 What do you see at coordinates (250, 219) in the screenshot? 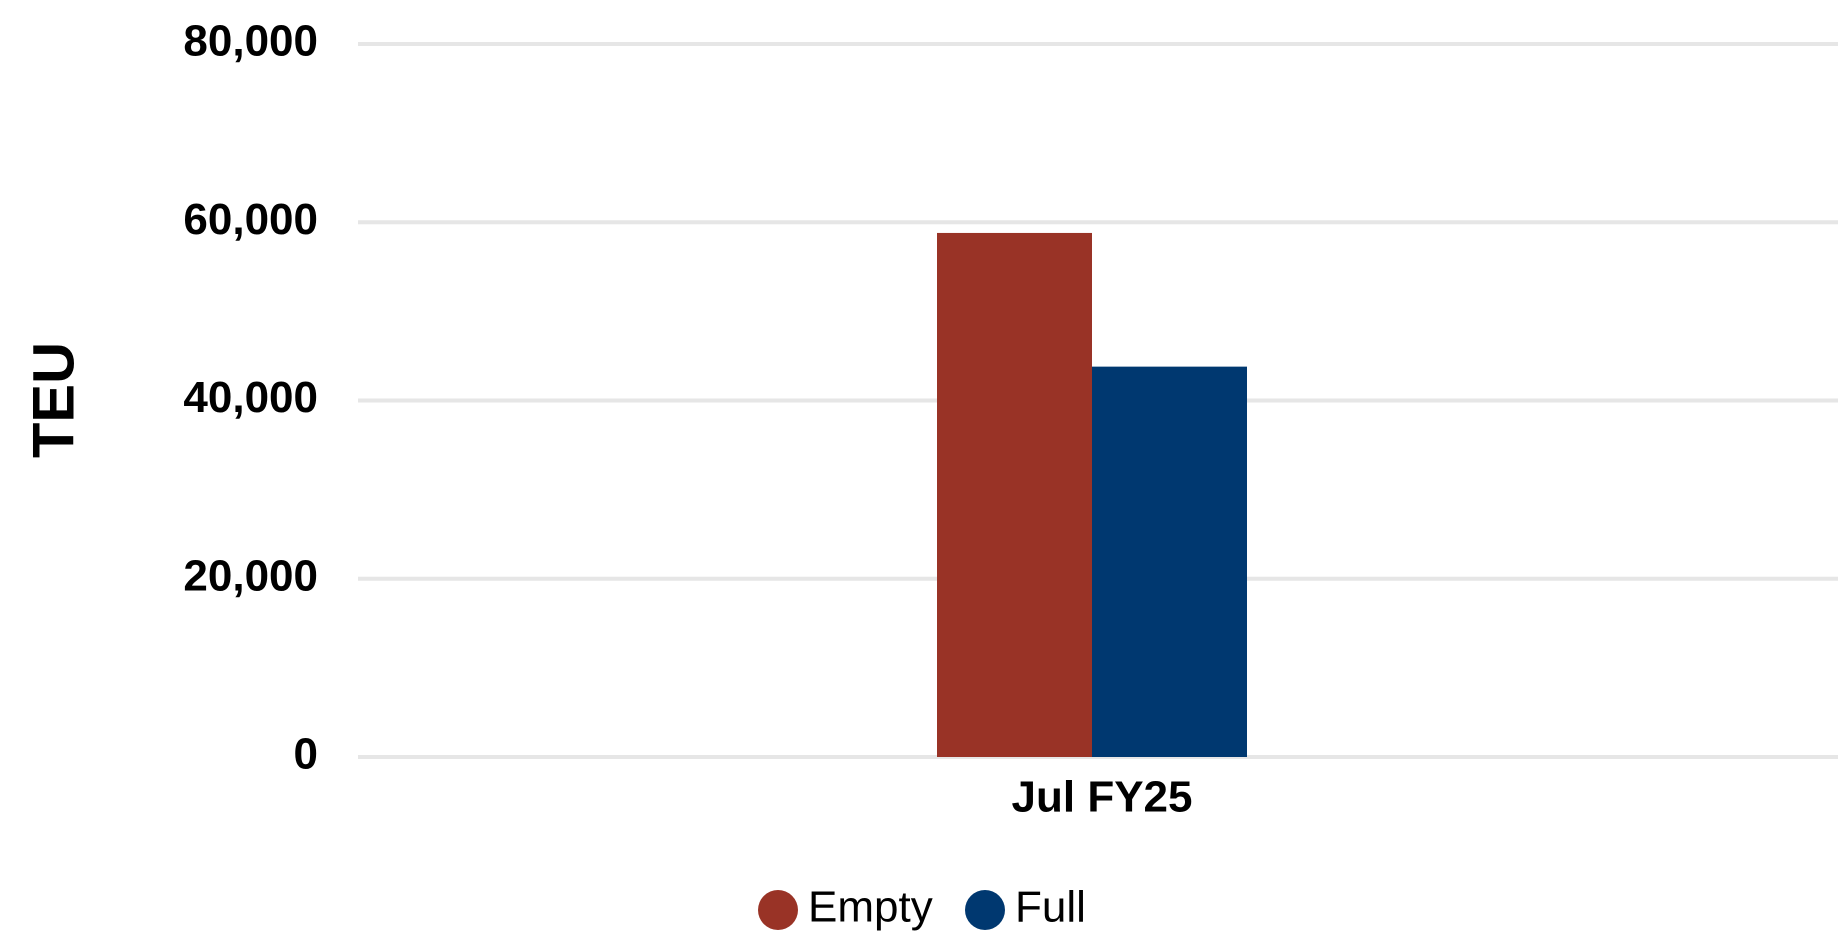
I see `y-tick-label: 60,000` at bounding box center [250, 219].